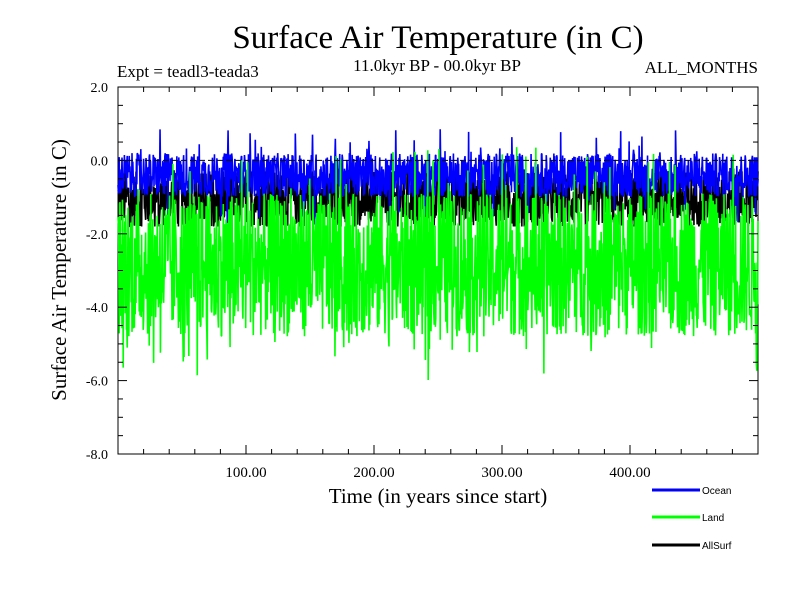  Describe the element at coordinates (97, 235) in the screenshot. I see `y-tick-label: -2.0` at that location.